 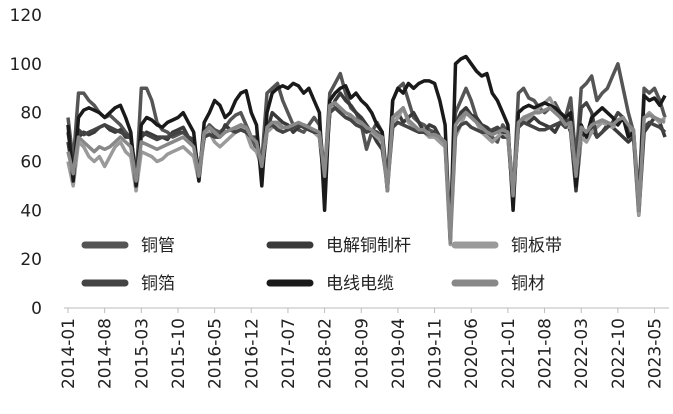 I want to click on legend-label: 铜板带, so click(x=536, y=246).